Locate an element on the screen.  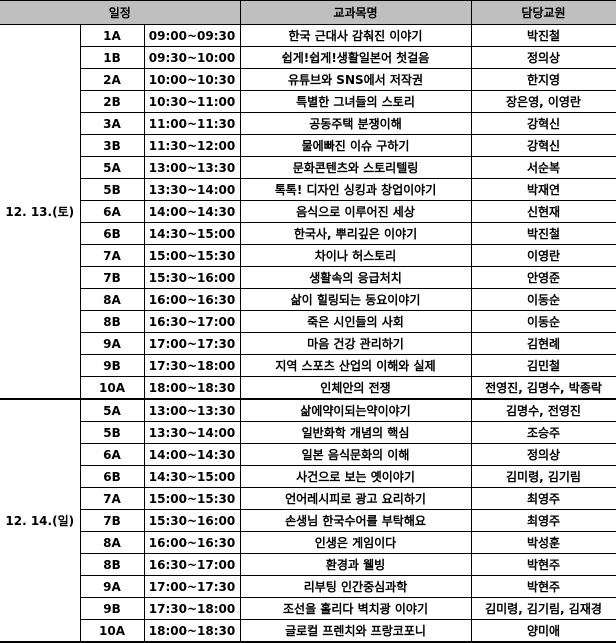
table-row: 2B 10:30~11:00 특별한 그녀들의 스토리 장은영, 이영란 is located at coordinates (308, 101).